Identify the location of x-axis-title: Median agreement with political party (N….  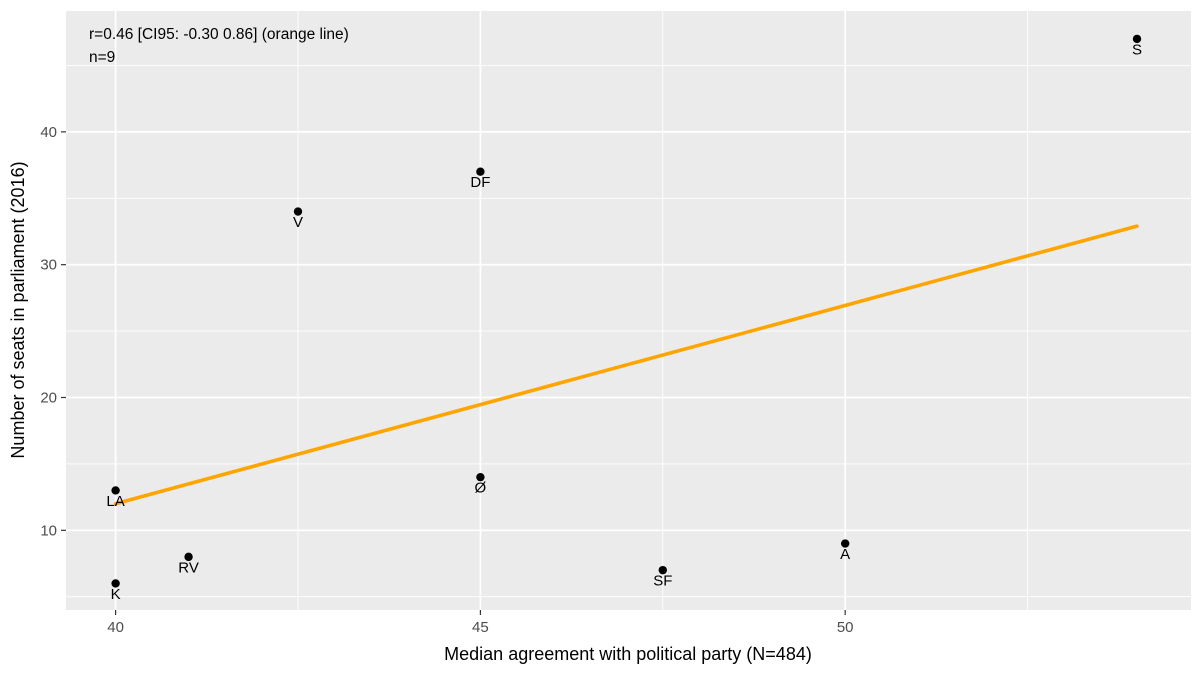
(628, 654).